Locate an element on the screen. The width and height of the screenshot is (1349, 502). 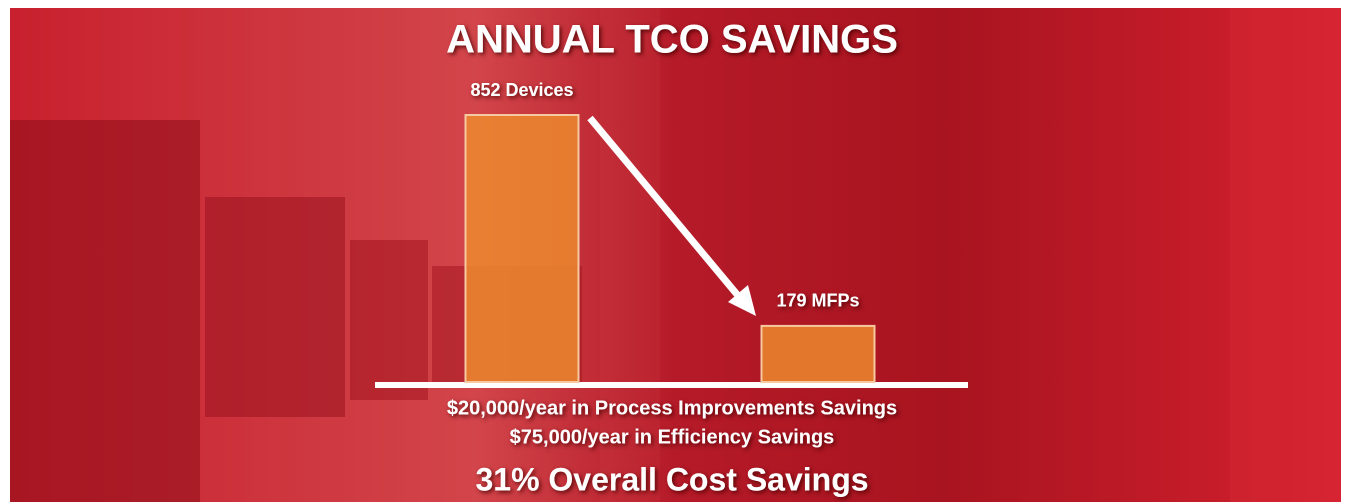
arrow is located at coordinates (665, 208).